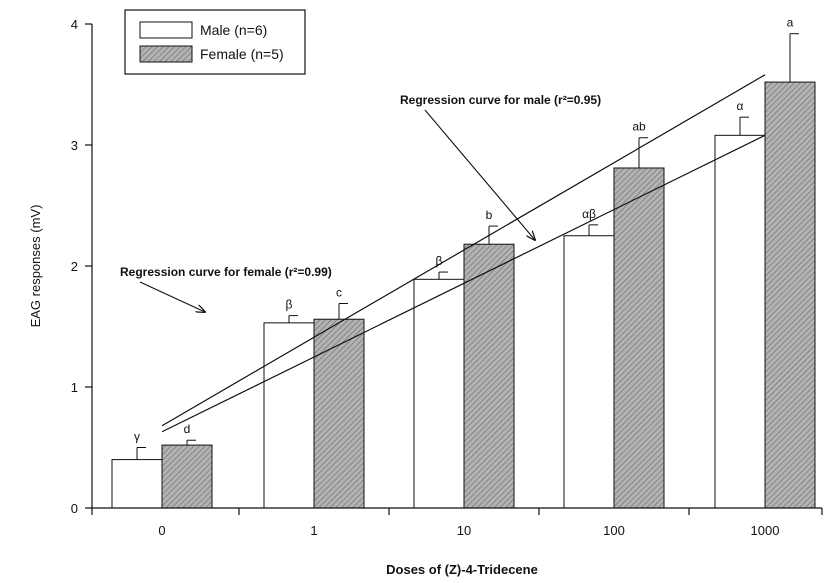 The height and width of the screenshot is (583, 833). Describe the element at coordinates (74, 508) in the screenshot. I see `y-tick-label-0: 0` at that location.